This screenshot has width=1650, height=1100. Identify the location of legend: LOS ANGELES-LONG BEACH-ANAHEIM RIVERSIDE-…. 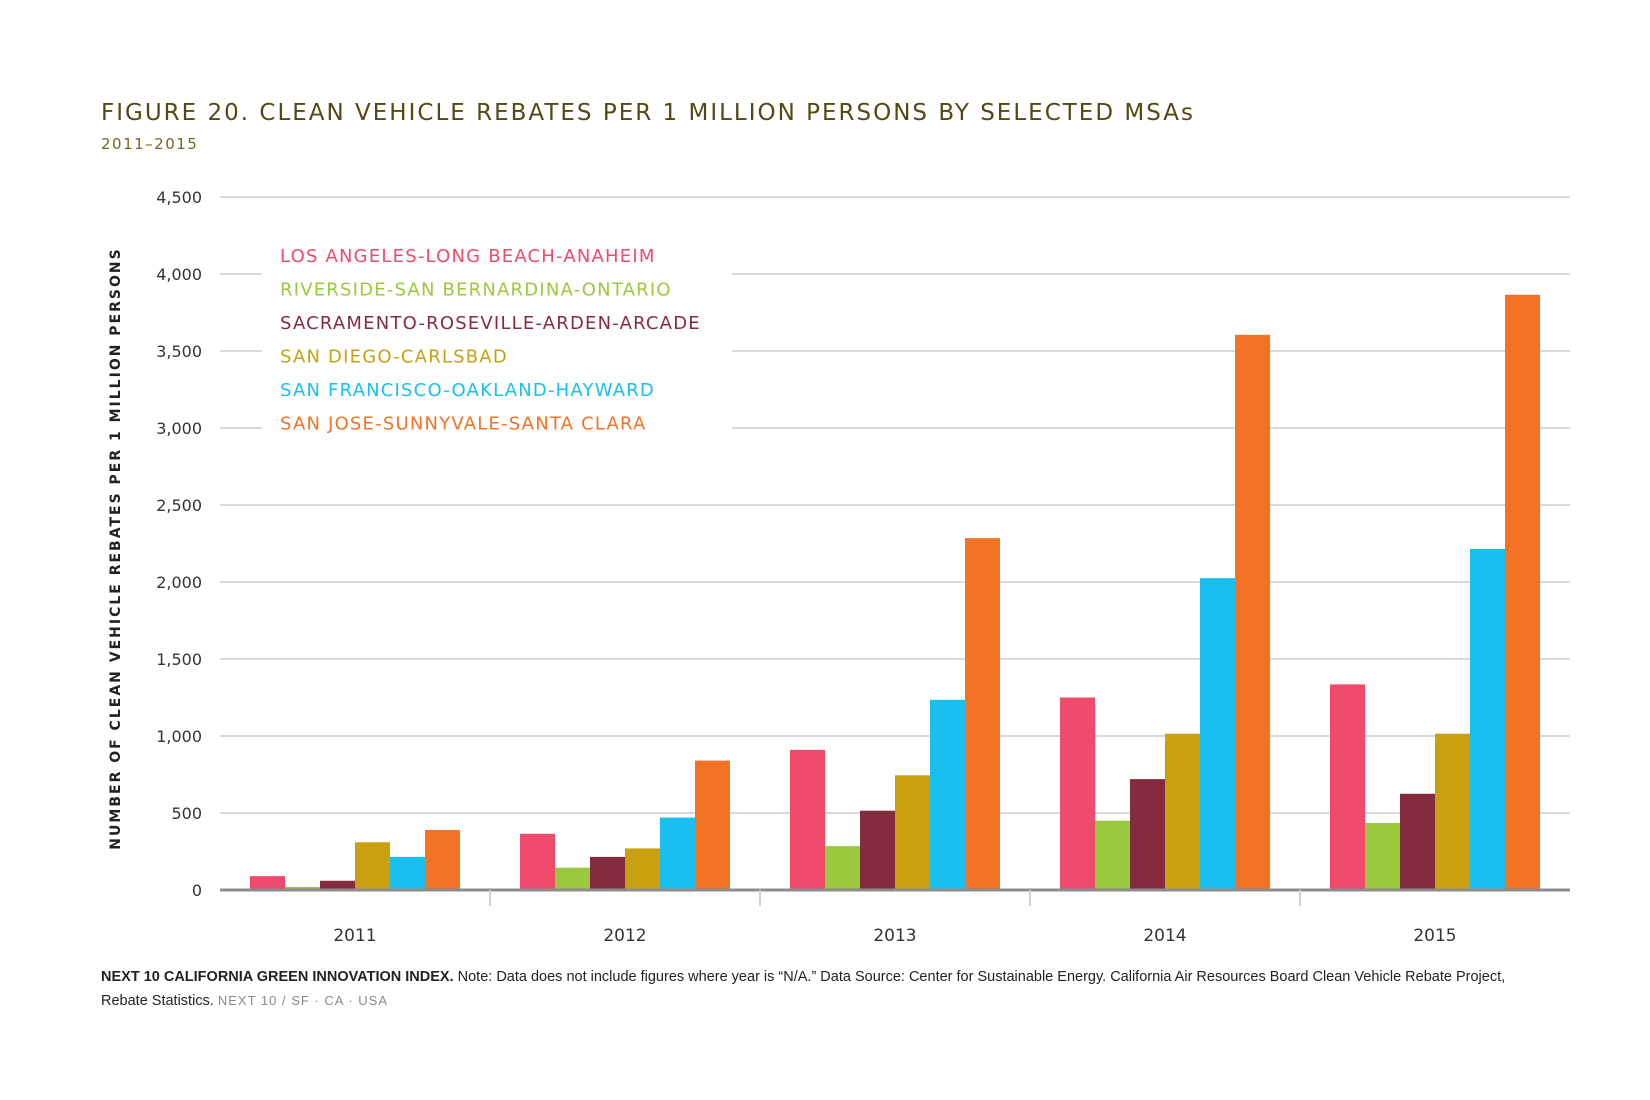
(497, 342).